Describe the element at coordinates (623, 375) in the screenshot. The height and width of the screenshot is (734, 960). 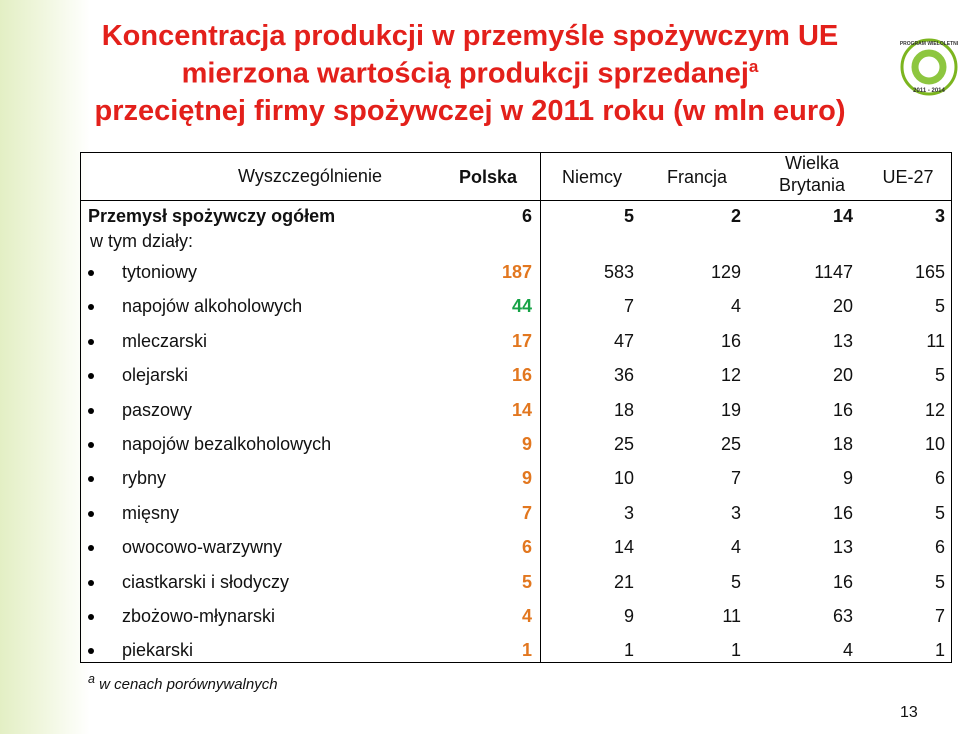
I see `cell: 36` at that location.